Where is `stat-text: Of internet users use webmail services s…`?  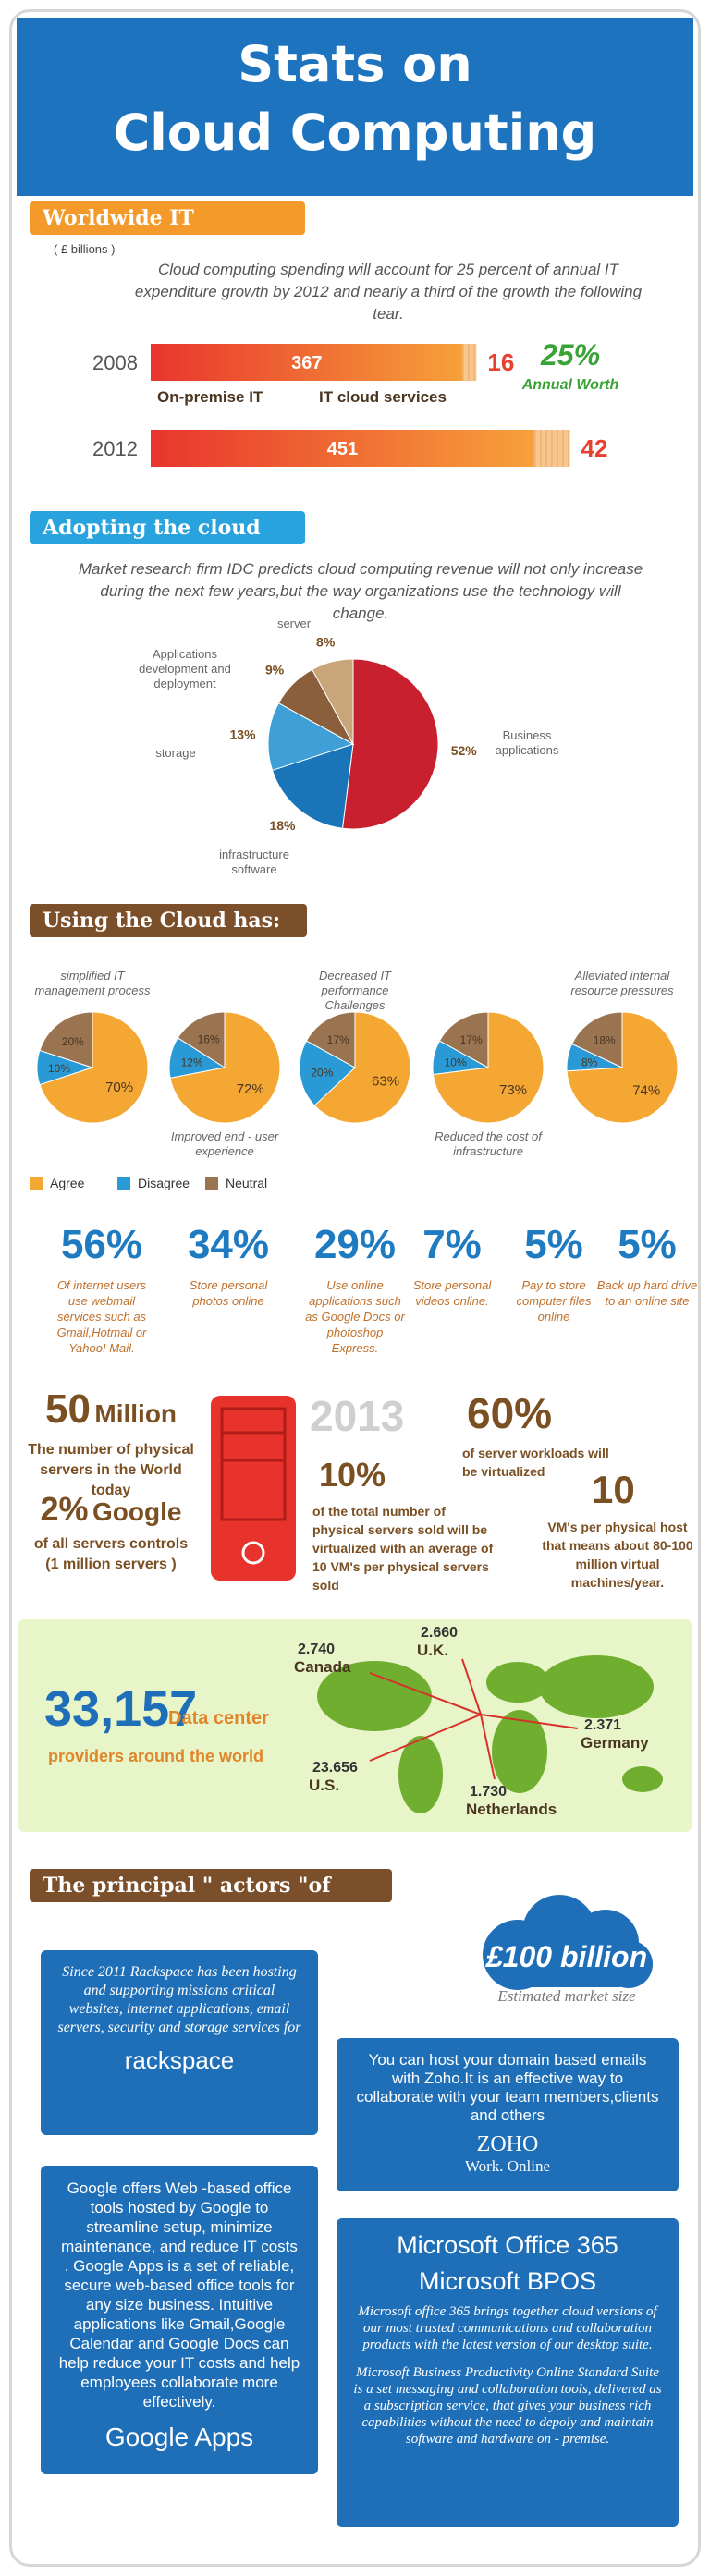
stat-text: Of internet users use webmail services s… is located at coordinates (101, 1316).